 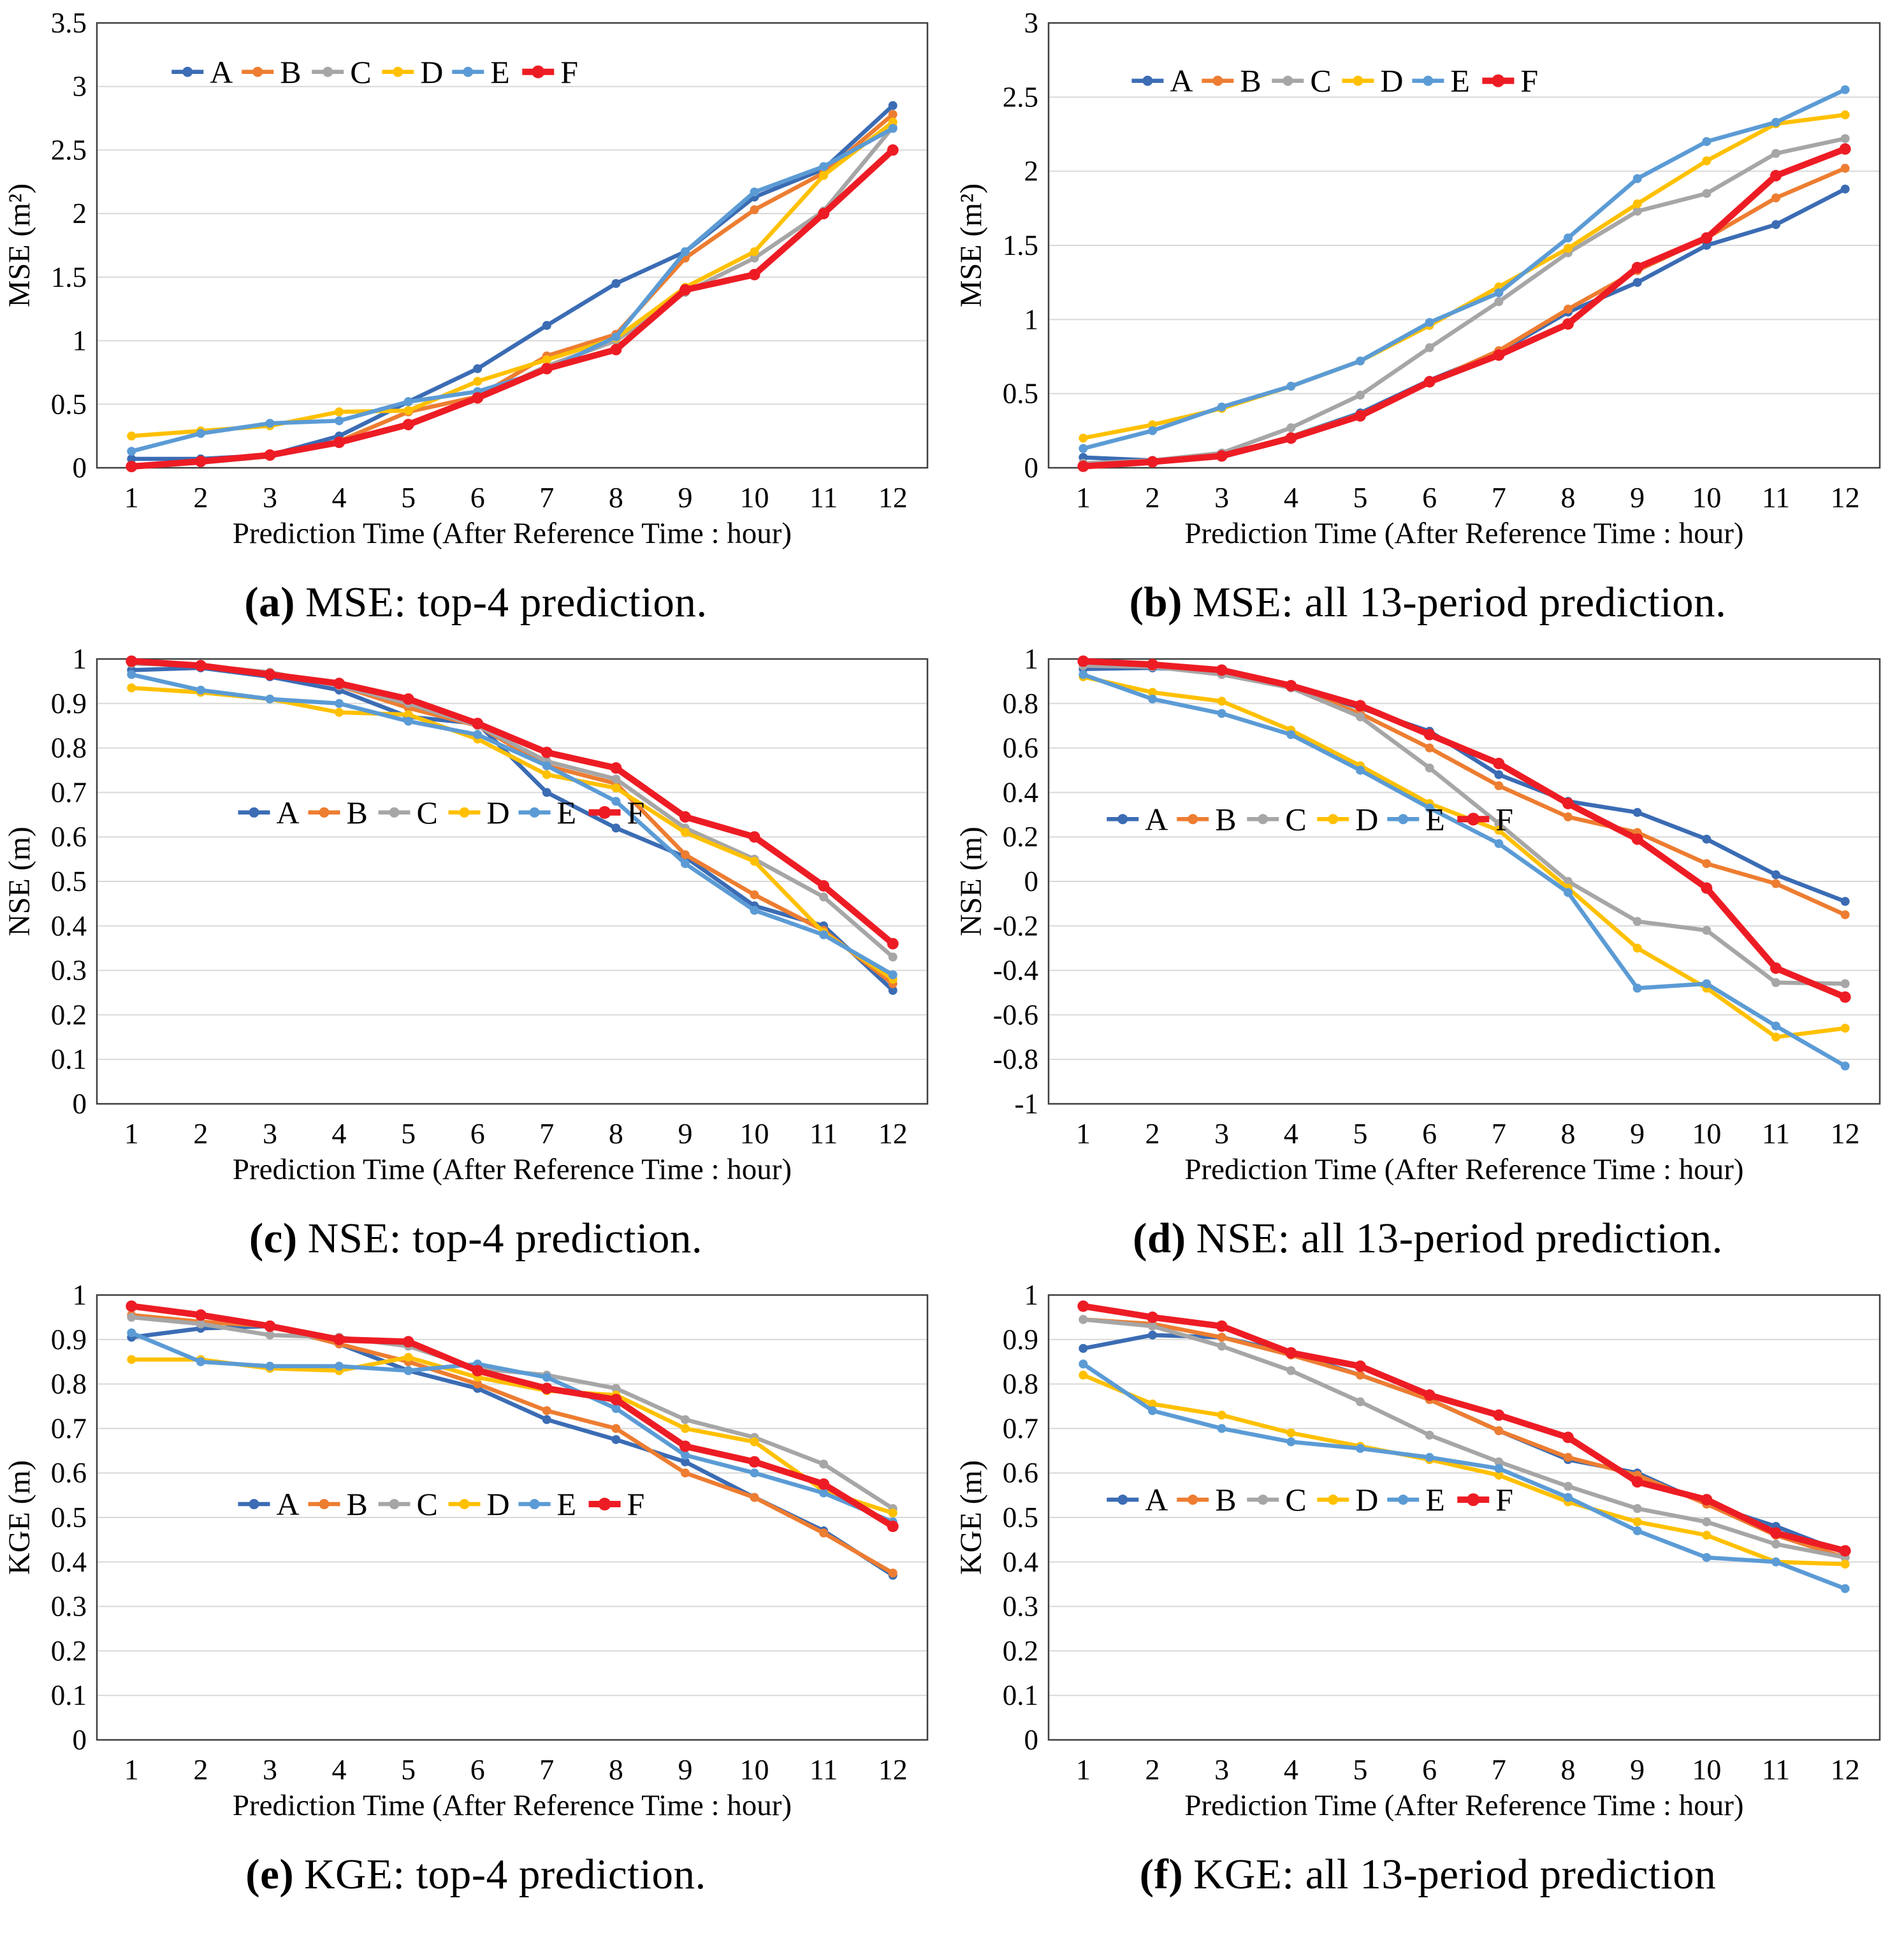 I want to click on caption-e-paren-open: (, so click(x=253, y=1874).